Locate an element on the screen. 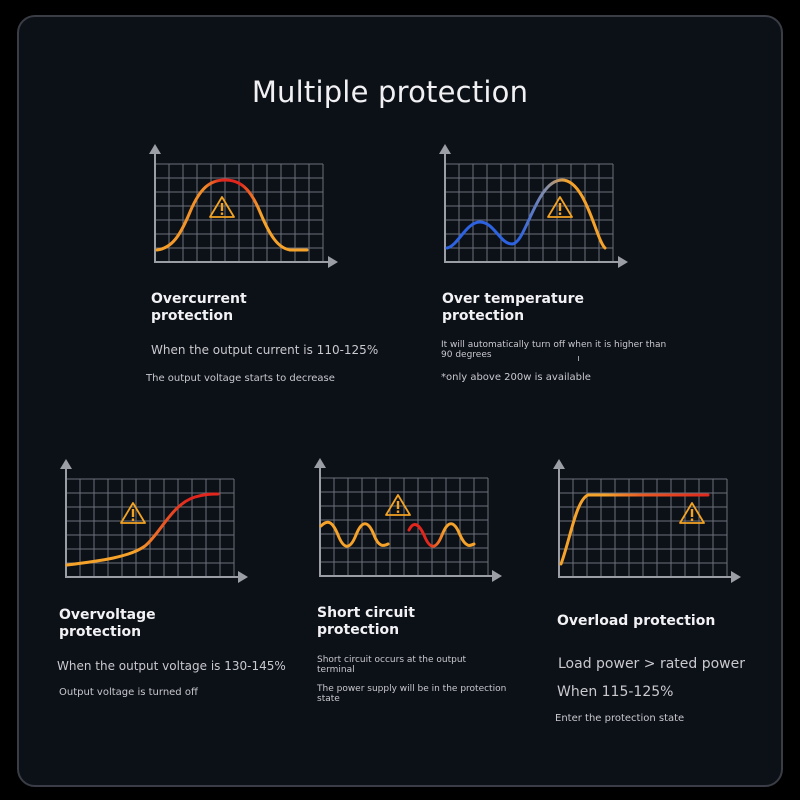  overload-axes is located at coordinates (645, 523).